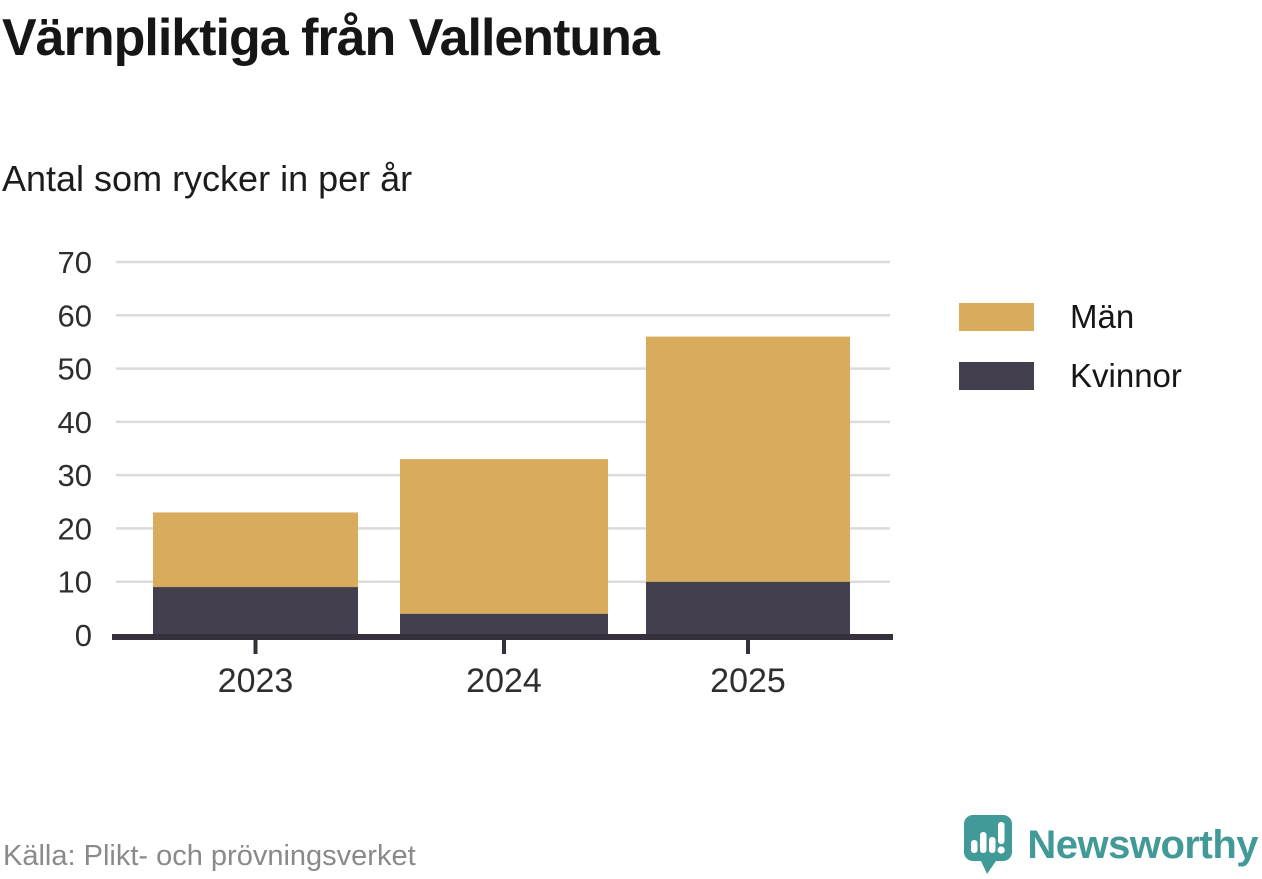 Image resolution: width=1262 pixels, height=879 pixels. I want to click on chart-subtitle: Antal som rycker in per år, so click(207, 178).